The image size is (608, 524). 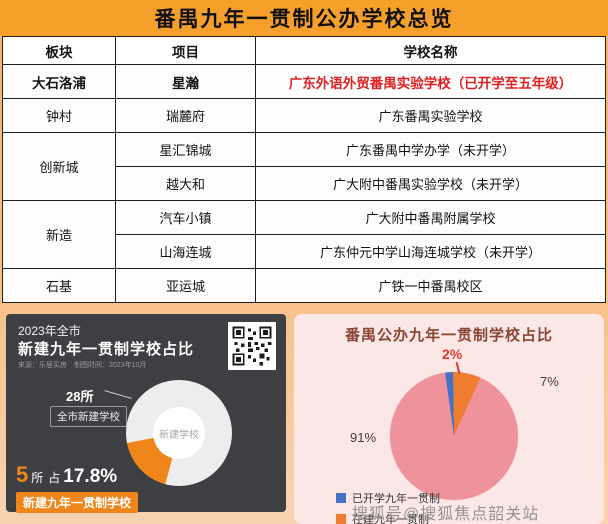 What do you see at coordinates (54, 478) in the screenshot?
I see `part-prefix: 占` at bounding box center [54, 478].